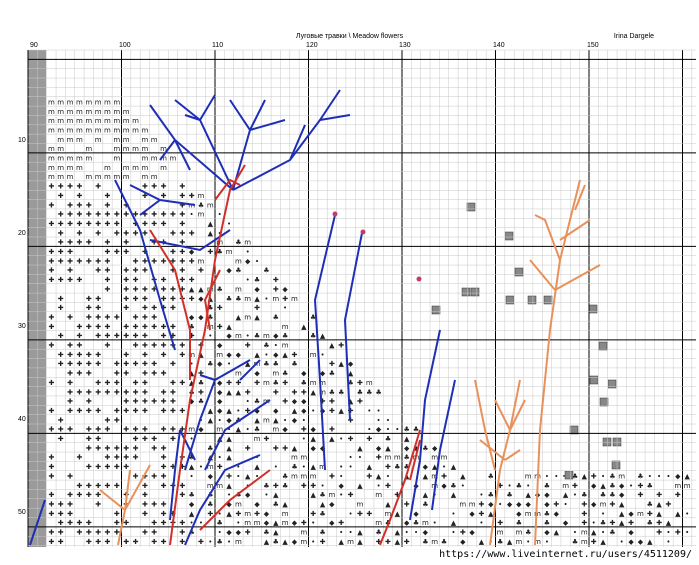  I want to click on column-number-120: 120, so click(312, 45).